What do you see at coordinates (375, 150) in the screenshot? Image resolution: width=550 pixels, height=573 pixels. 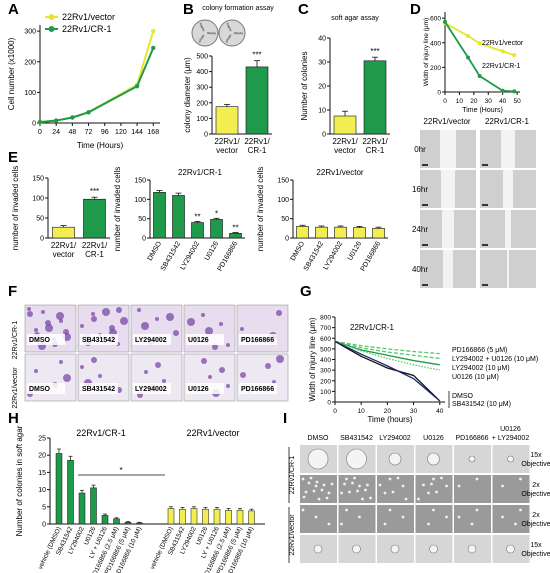 I see `category-label: CR-1` at bounding box center [375, 150].